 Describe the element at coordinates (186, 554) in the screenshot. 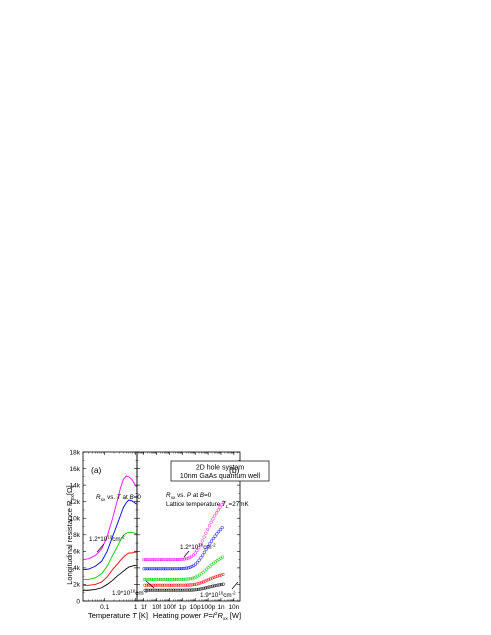

I see `panel-b-density-top-arrow` at that location.